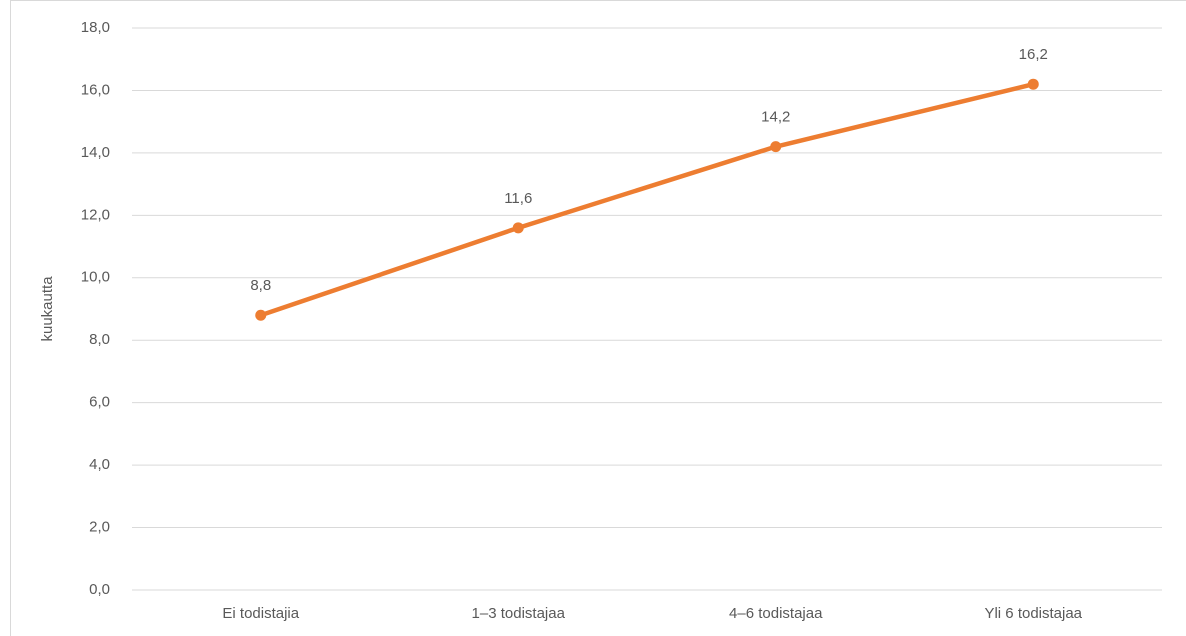 The image size is (1186, 636). Describe the element at coordinates (1033, 54) in the screenshot. I see `data-label: 16,2` at that location.